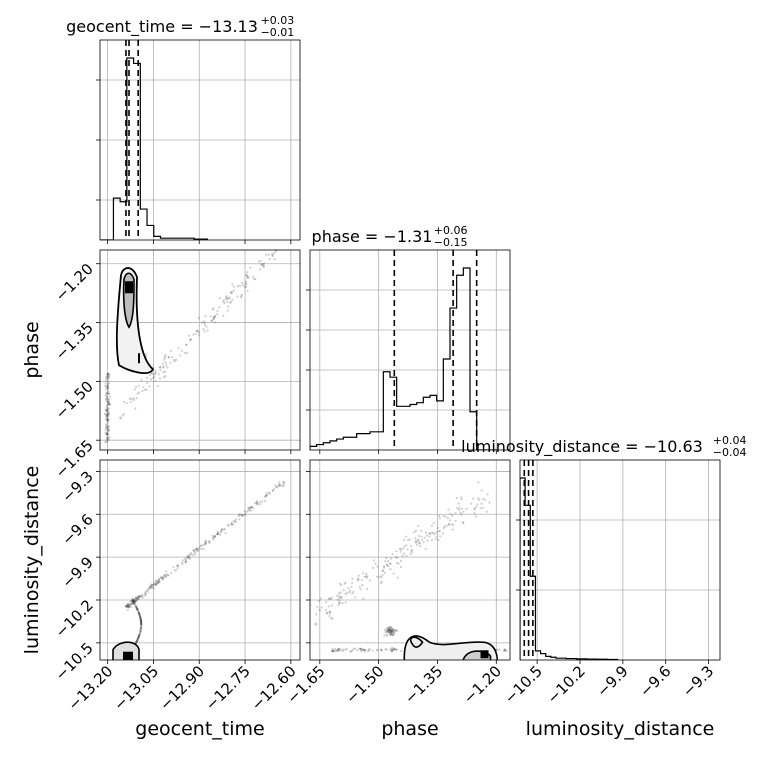  I want to click on y-axis-label-luminosity_distance: luminosity_distance, so click(32, 560).